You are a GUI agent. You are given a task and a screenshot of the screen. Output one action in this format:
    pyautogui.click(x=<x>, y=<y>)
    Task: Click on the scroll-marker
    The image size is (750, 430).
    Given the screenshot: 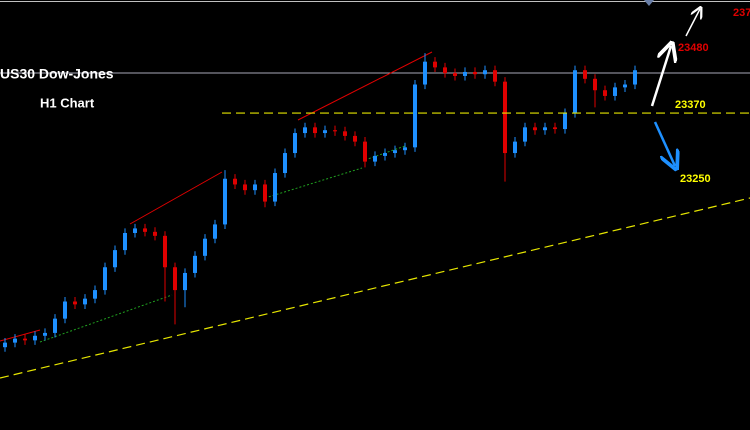 What is the action you would take?
    pyautogui.click(x=649, y=3)
    